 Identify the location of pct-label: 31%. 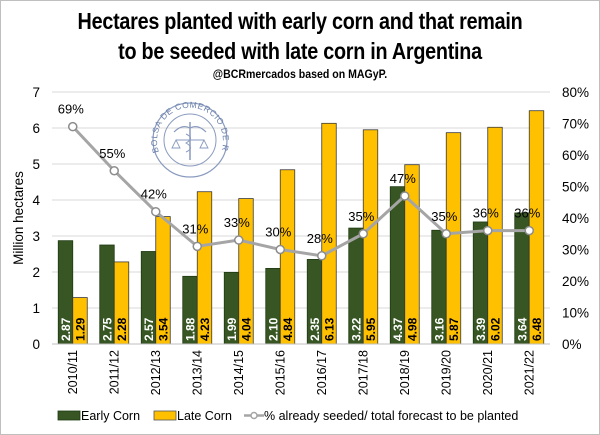
(195, 228).